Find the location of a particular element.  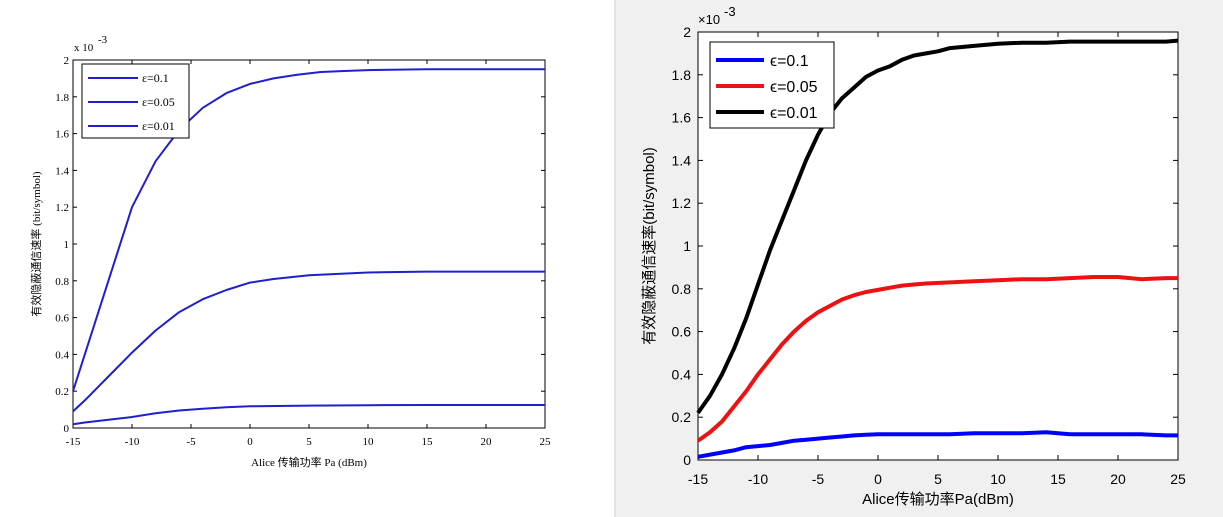

legend-label-3: ε=0.01 is located at coordinates (158, 126).